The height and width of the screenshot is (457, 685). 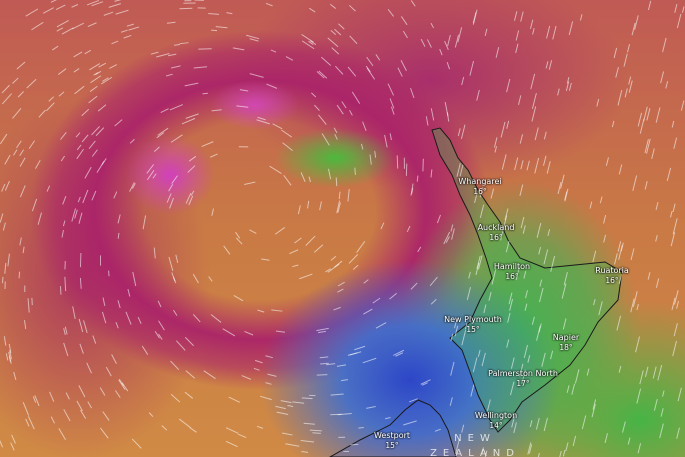 I want to click on city-label-ruatoria: Ruatoria 16°, so click(x=612, y=276).